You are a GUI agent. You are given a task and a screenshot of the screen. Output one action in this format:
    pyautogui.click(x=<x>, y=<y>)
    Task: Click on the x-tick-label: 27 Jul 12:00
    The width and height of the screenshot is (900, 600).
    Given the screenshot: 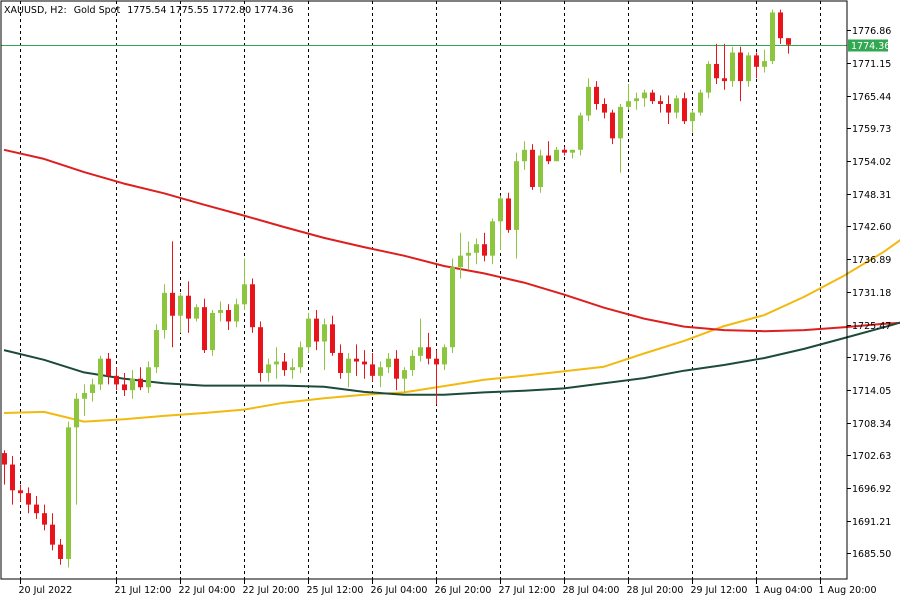 What is the action you would take?
    pyautogui.click(x=527, y=590)
    